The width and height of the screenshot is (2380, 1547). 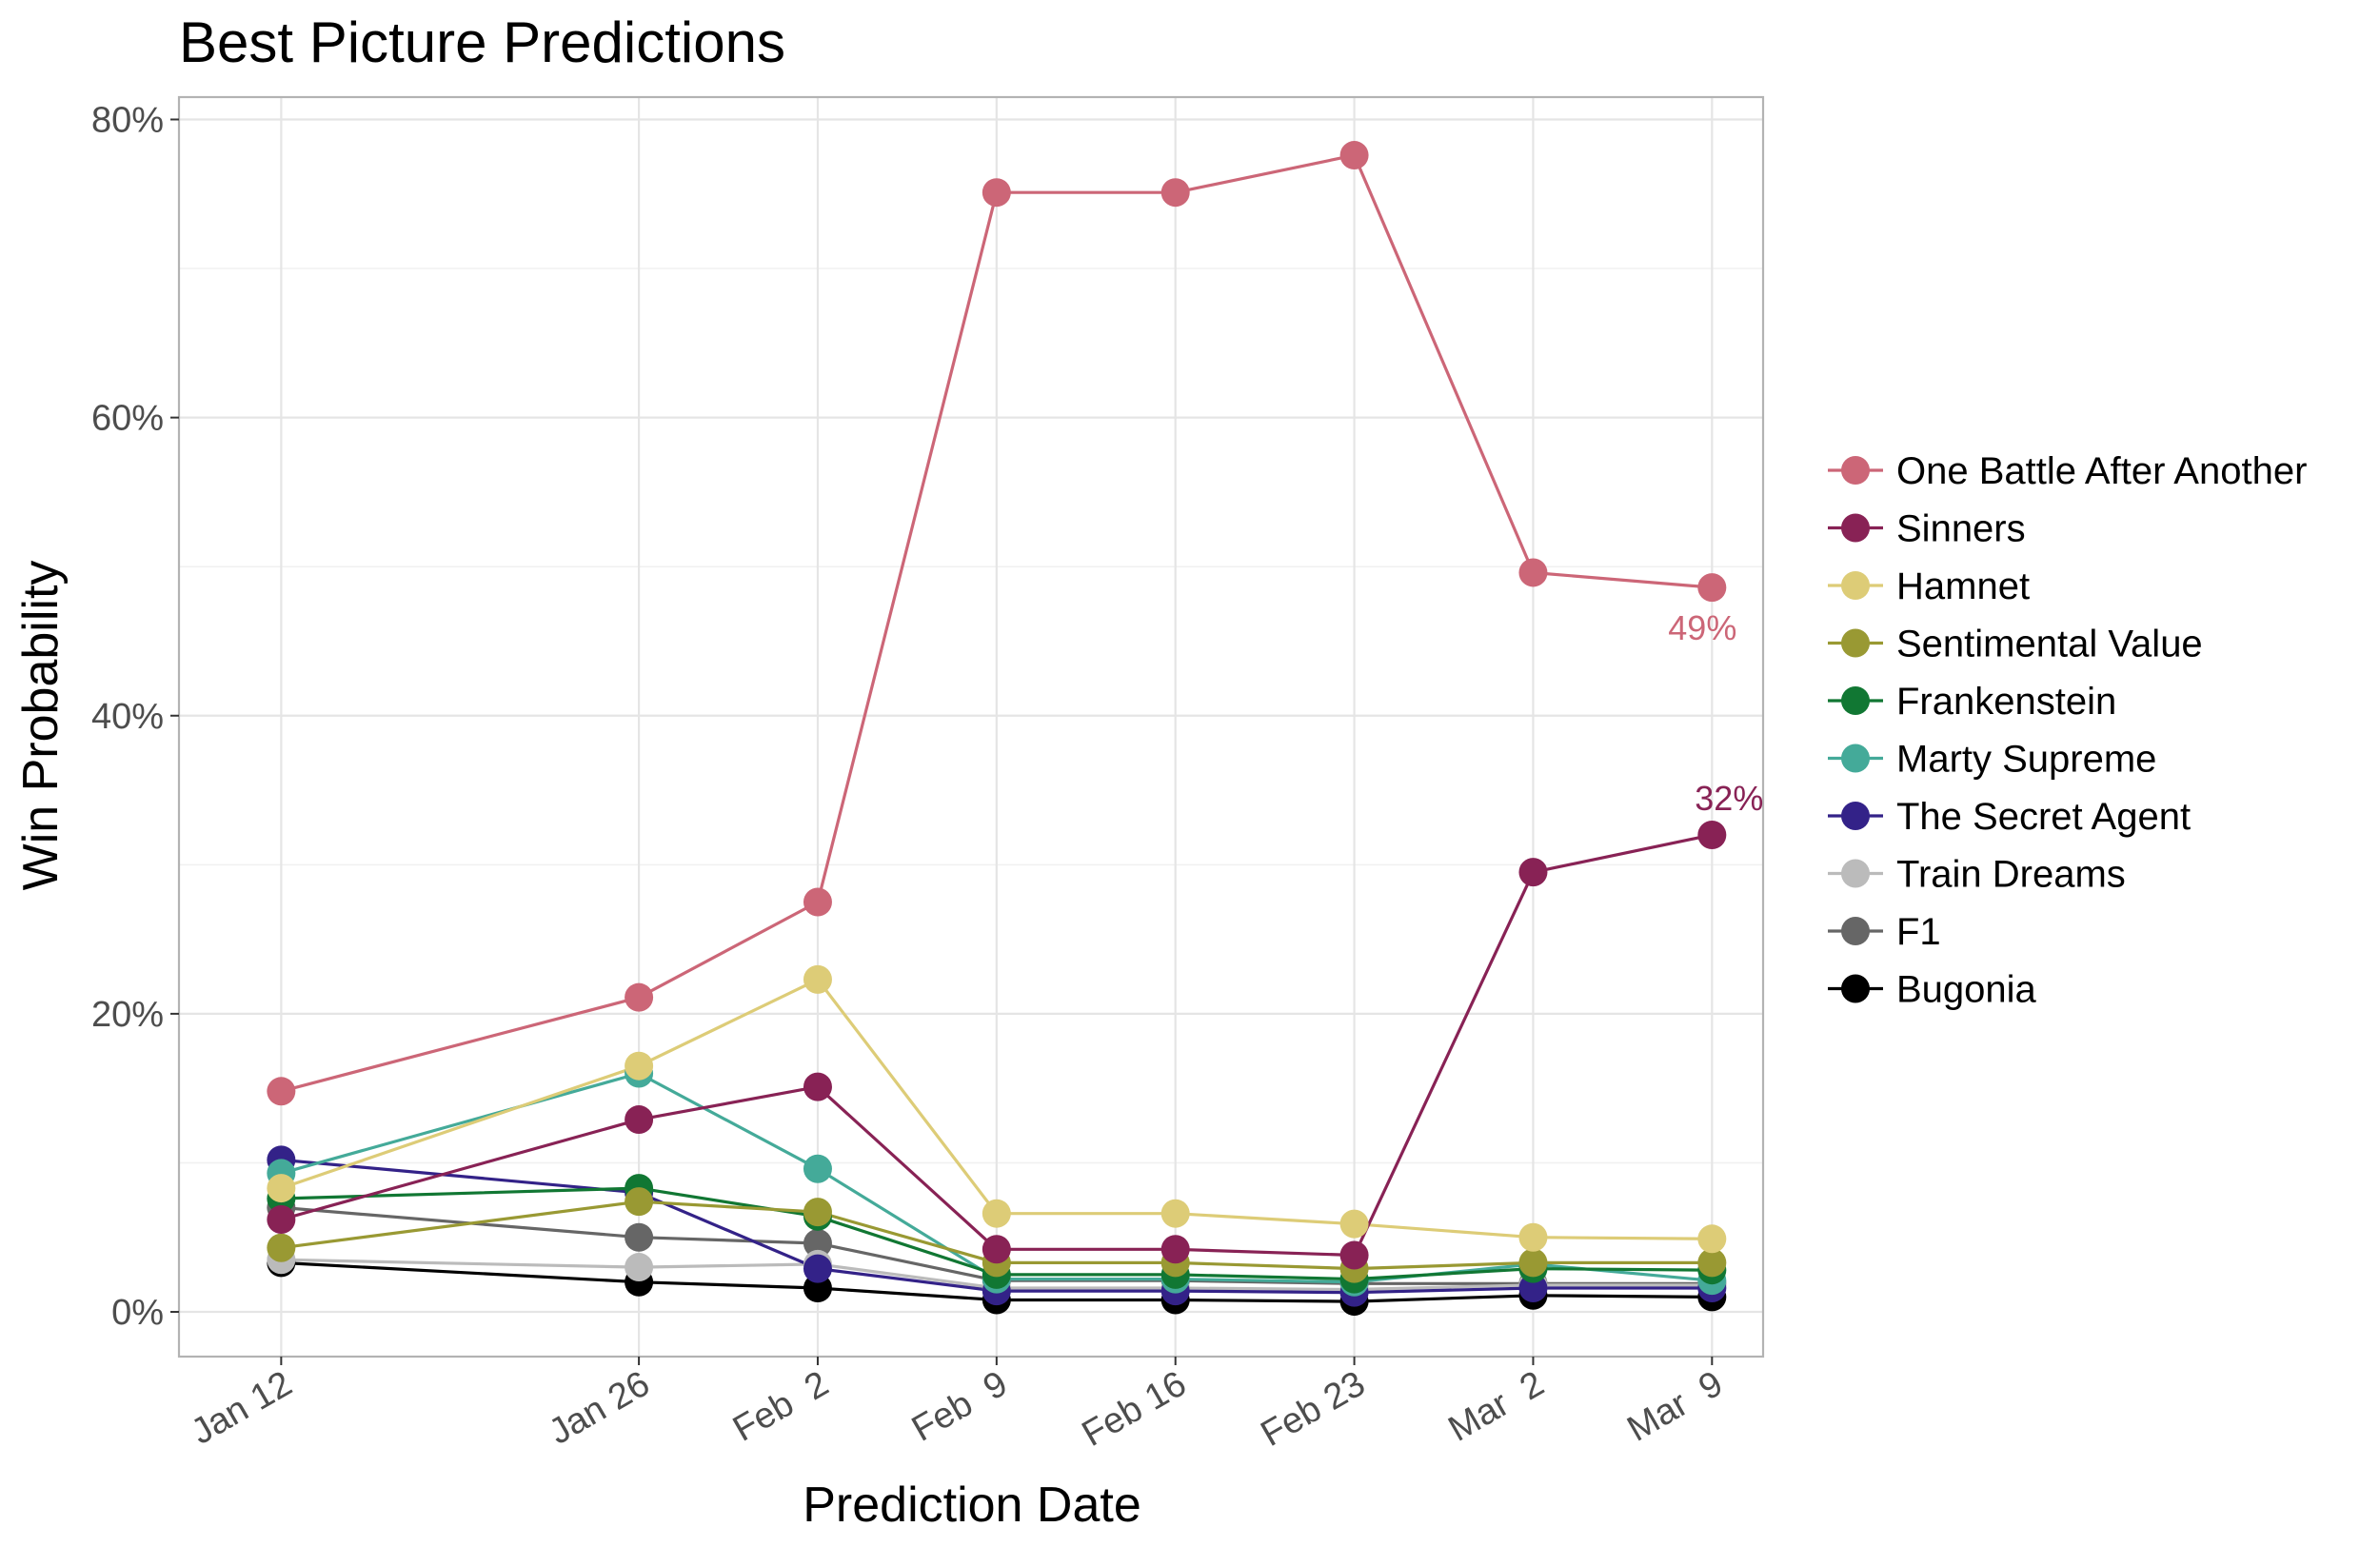 I want to click on series-line-sentimental-value, so click(x=997, y=1235).